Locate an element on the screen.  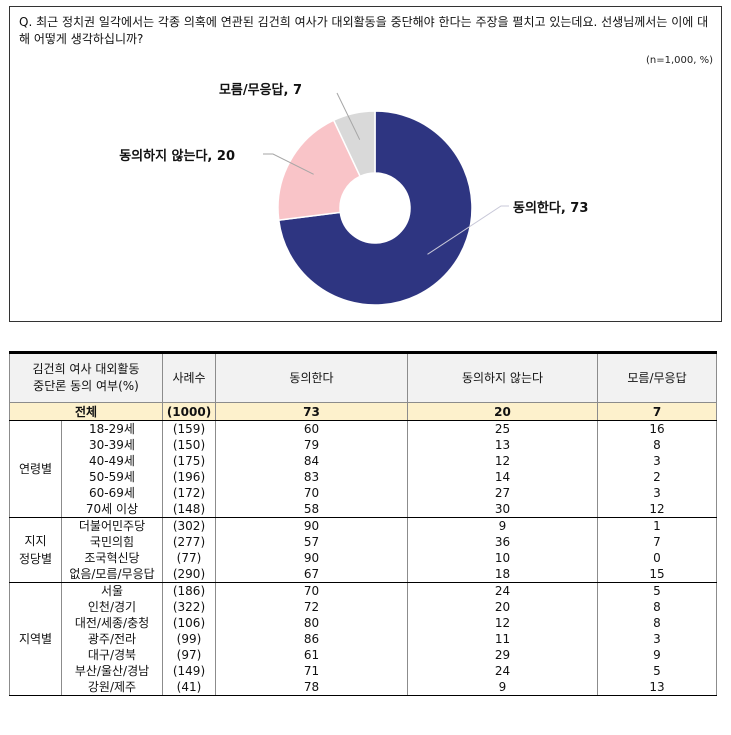
group-label-line: 연령별 is located at coordinates (35, 469).